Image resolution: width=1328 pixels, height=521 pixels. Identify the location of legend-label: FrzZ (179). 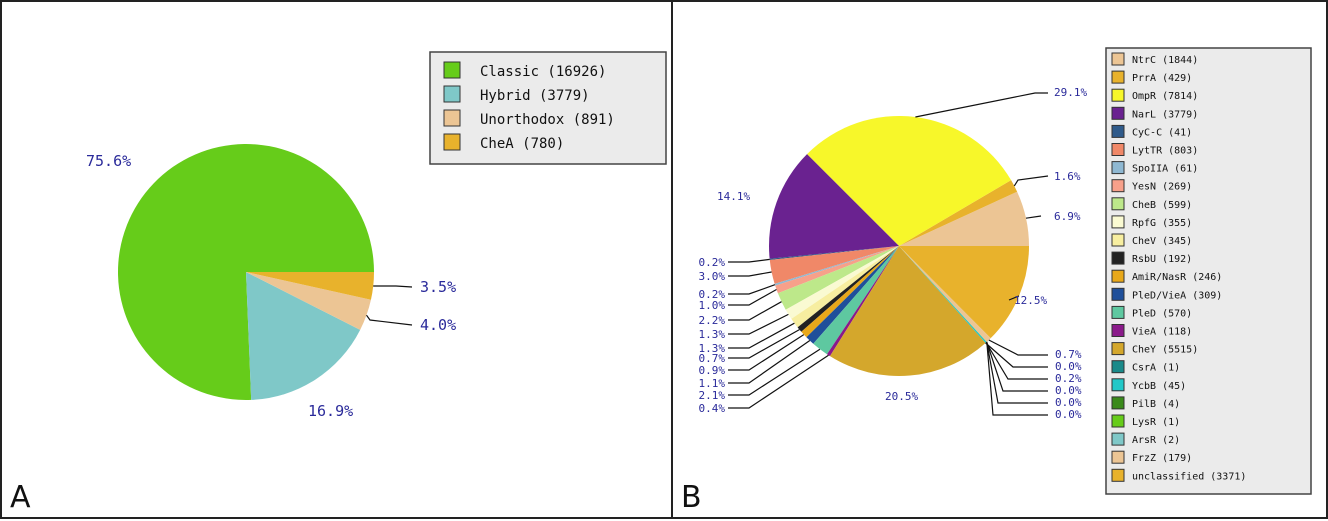
(1162, 458).